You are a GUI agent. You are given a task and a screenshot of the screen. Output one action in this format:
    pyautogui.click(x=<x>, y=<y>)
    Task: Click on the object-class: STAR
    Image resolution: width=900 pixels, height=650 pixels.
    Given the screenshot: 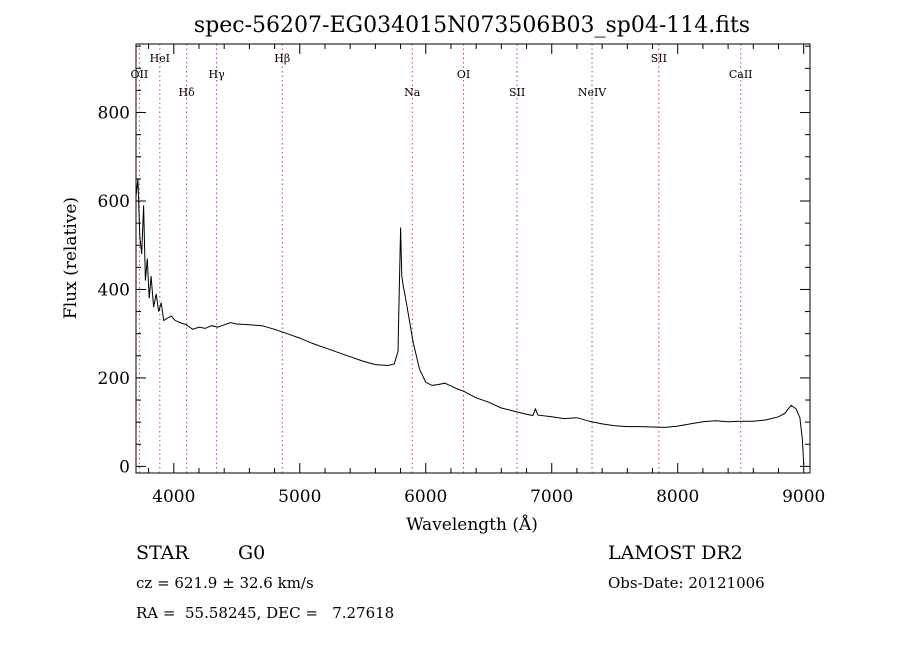 What is the action you would take?
    pyautogui.click(x=162, y=553)
    